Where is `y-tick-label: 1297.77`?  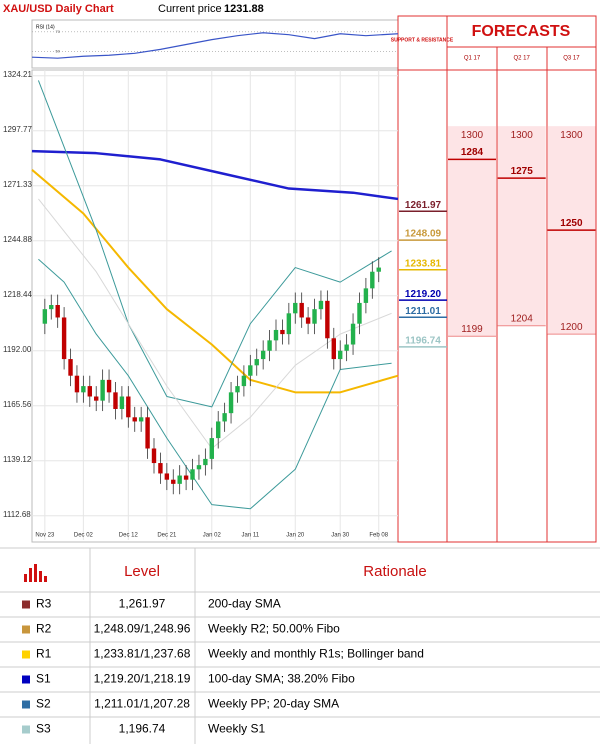 y-tick-label: 1297.77 is located at coordinates (17, 129).